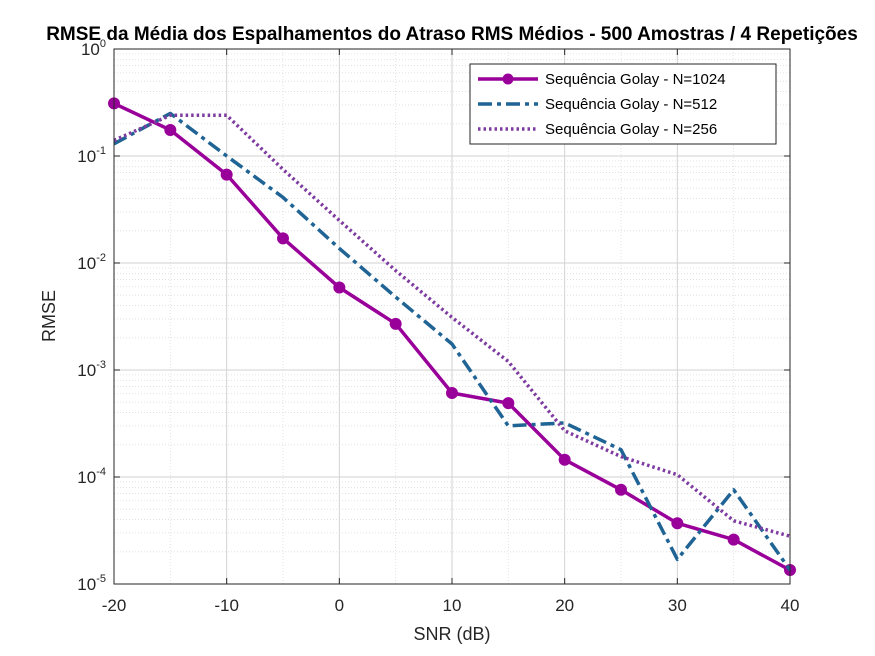  Describe the element at coordinates (635, 79) in the screenshot. I see `legend-label-1: Sequência Golay - N=1024` at that location.